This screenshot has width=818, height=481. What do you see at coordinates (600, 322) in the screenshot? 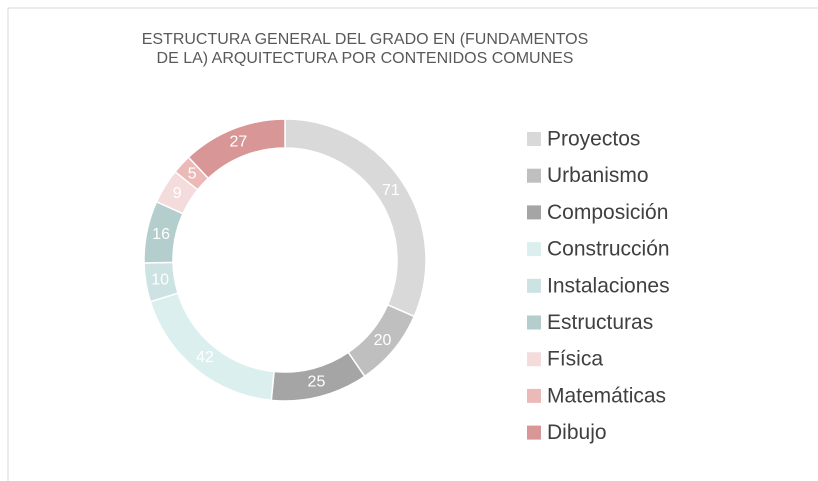
I see `legend-label: Estructuras` at bounding box center [600, 322].